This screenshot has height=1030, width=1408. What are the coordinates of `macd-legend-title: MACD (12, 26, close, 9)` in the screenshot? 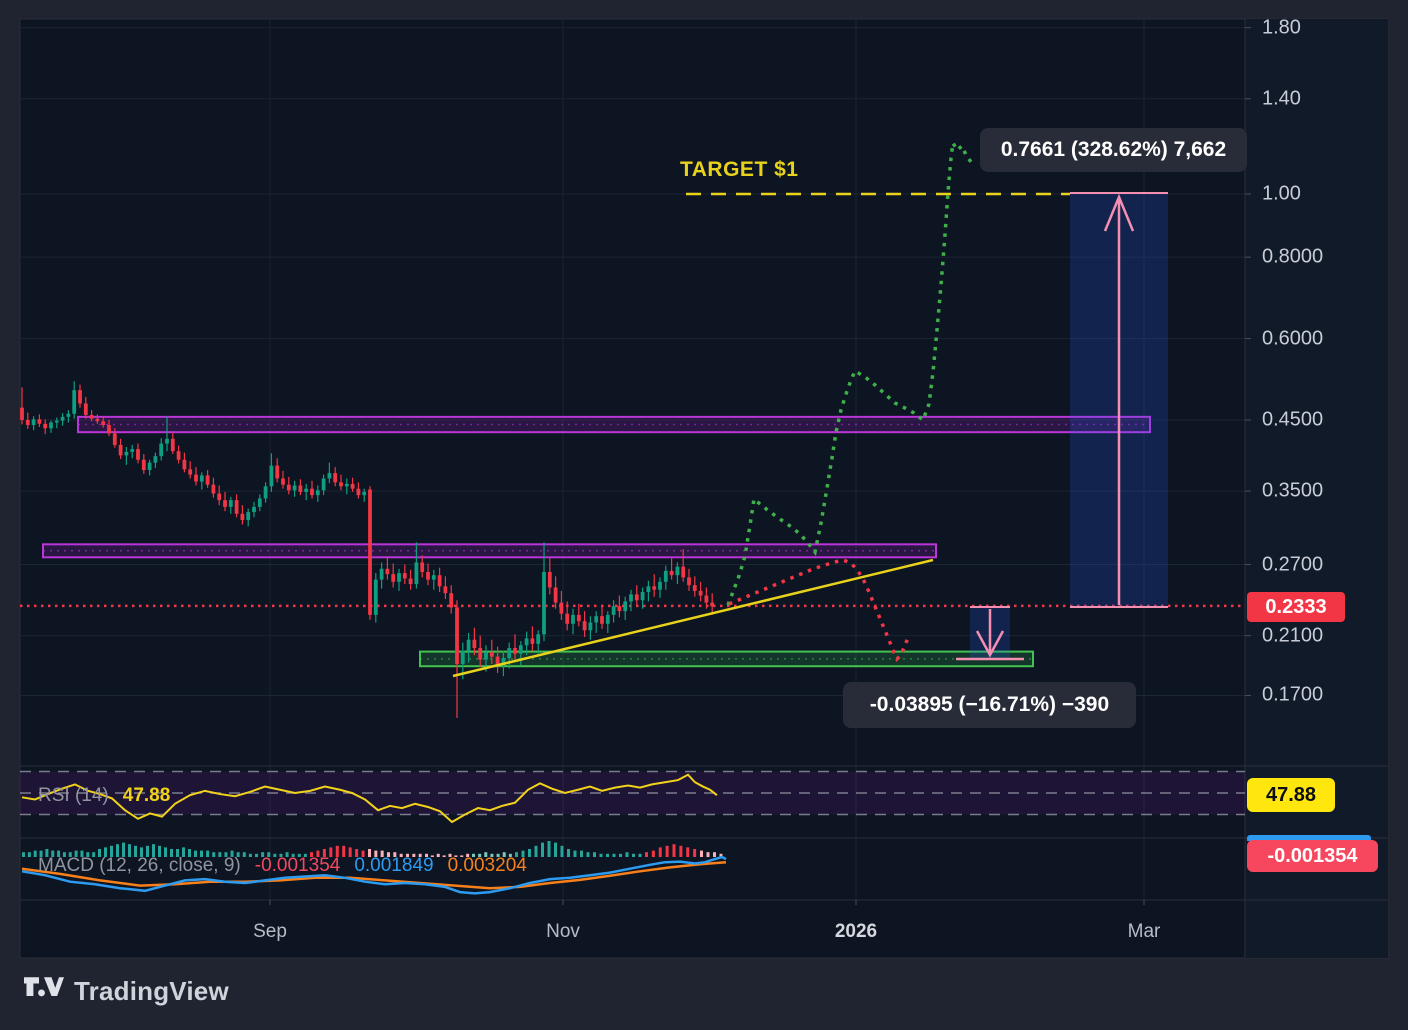 It's located at (139, 865).